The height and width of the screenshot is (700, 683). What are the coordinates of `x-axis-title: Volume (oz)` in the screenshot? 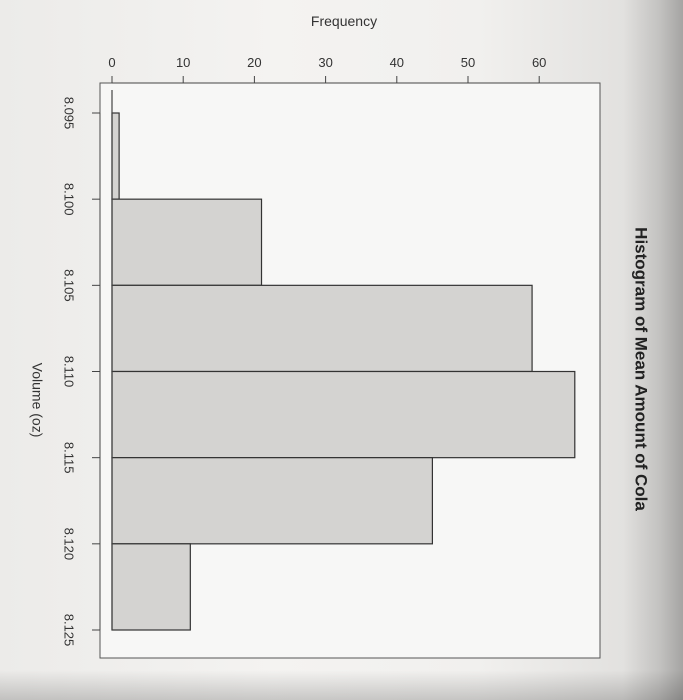 It's located at (37, 400).